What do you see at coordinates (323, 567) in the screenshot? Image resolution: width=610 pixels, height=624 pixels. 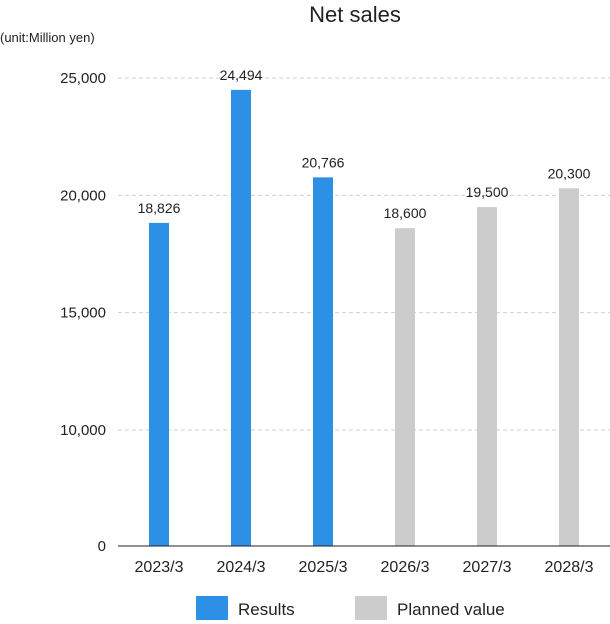 I see `x-tick-label: 2025/3` at bounding box center [323, 567].